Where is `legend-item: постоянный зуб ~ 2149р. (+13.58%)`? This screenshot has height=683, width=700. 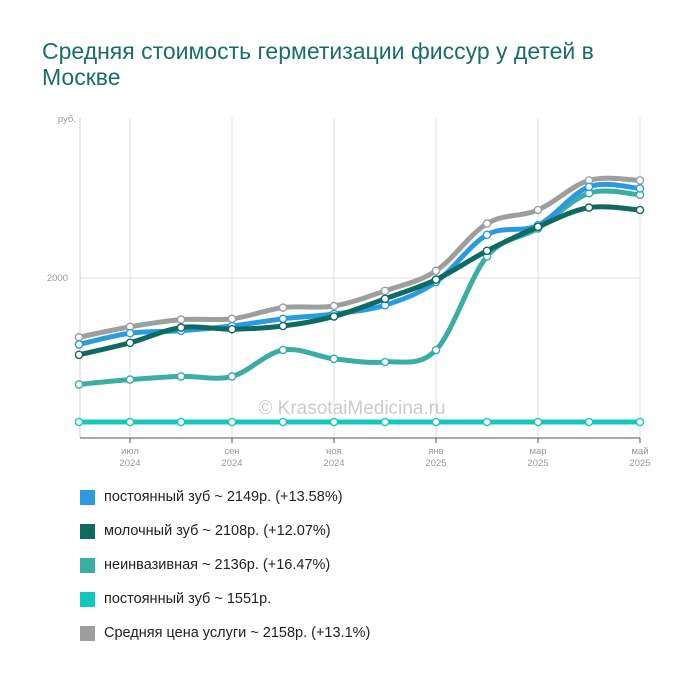
legend-item: постоянный зуб ~ 2149р. (+13.58%) is located at coordinates (225, 497).